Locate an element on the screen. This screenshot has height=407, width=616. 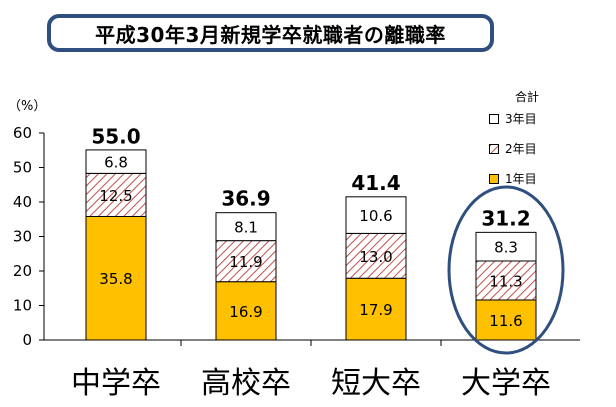
legend-label-3rd-year: 3年目 is located at coordinates (521, 119).